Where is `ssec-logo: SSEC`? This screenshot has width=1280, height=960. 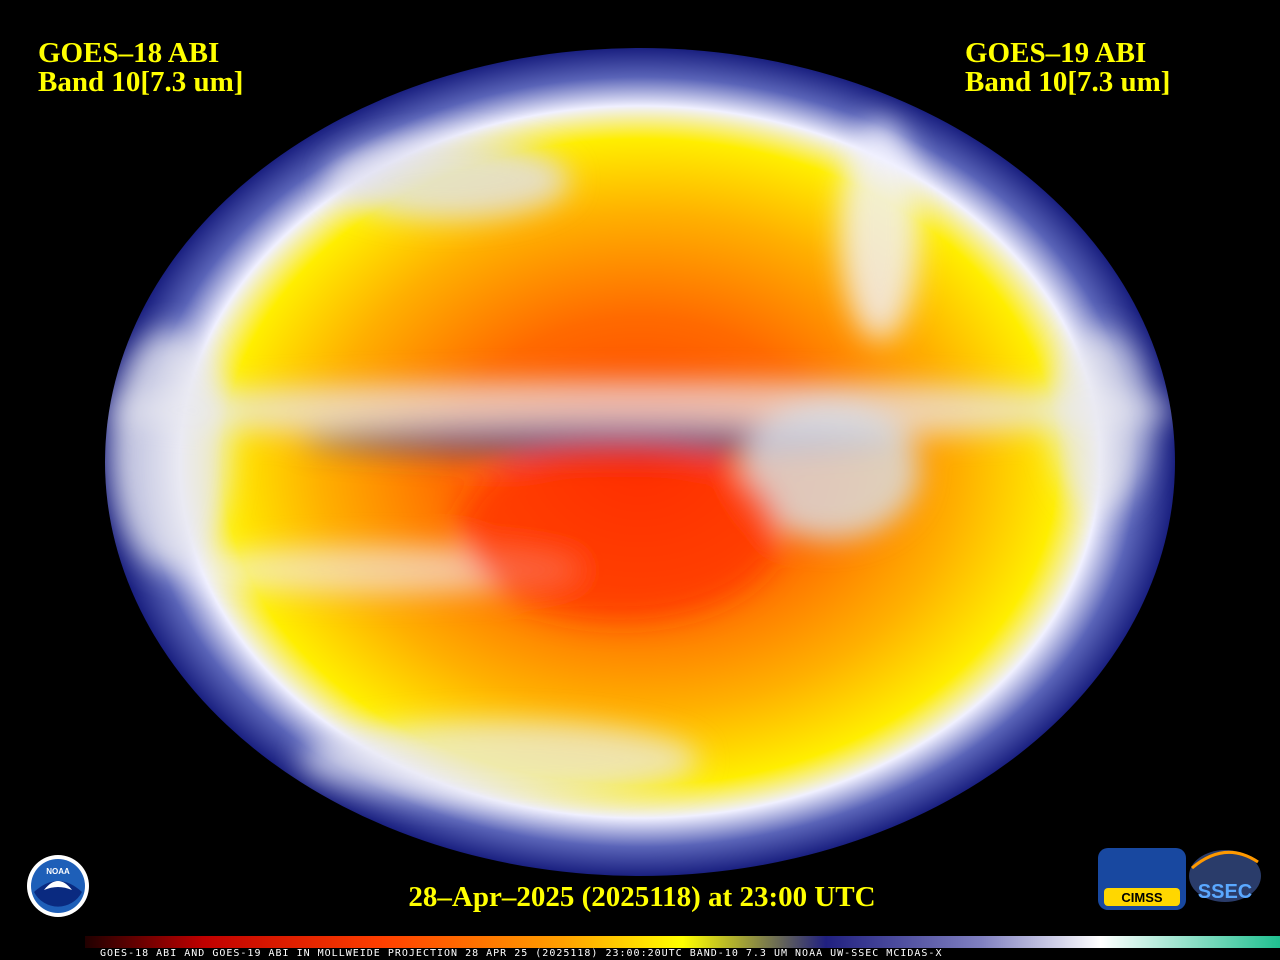 ssec-logo: SSEC is located at coordinates (1225, 876).